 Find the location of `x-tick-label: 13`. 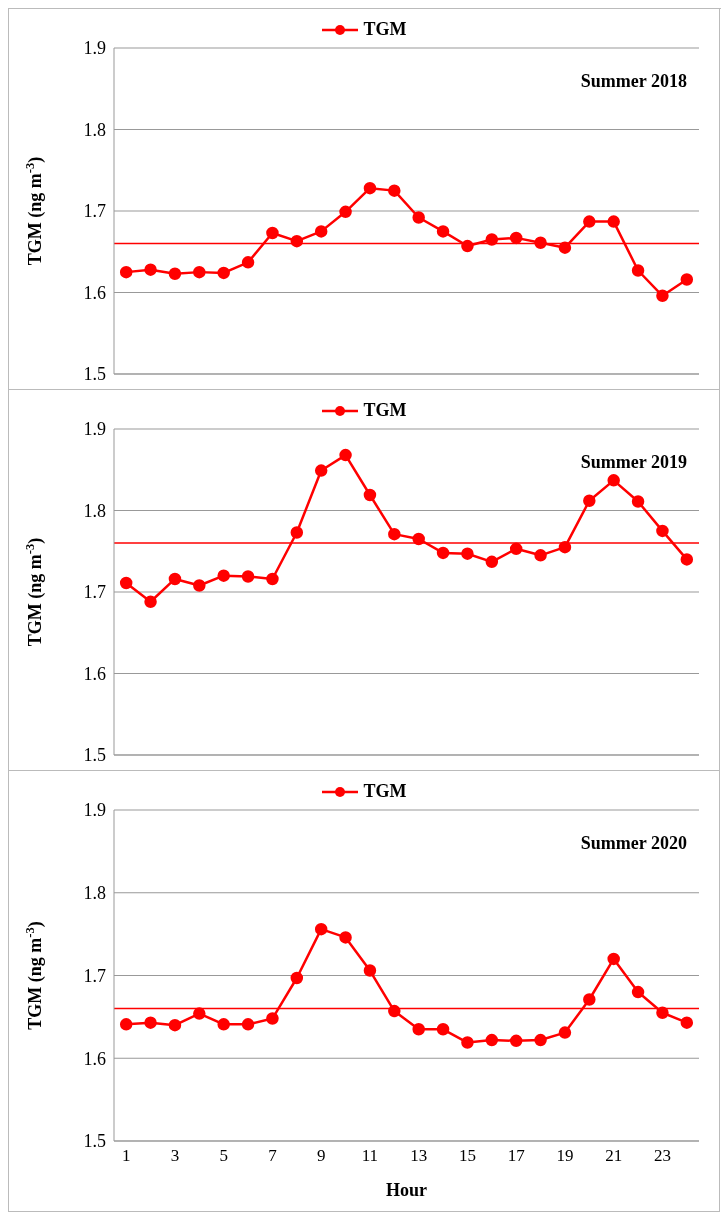

x-tick-label: 13 is located at coordinates (419, 1156).